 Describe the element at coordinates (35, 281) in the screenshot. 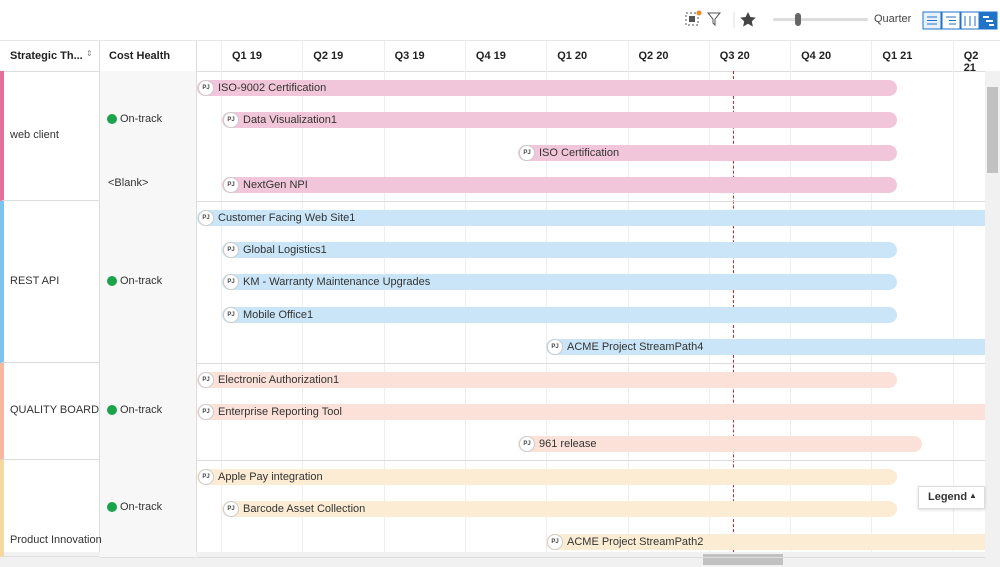

I see `theme-label: REST API` at that location.